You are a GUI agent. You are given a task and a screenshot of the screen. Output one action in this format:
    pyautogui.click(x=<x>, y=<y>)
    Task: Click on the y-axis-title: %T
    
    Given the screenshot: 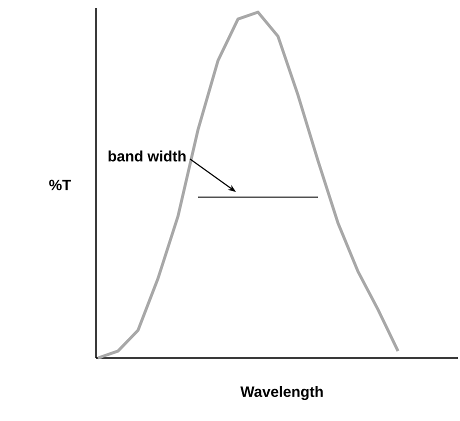 What is the action you would take?
    pyautogui.click(x=60, y=185)
    